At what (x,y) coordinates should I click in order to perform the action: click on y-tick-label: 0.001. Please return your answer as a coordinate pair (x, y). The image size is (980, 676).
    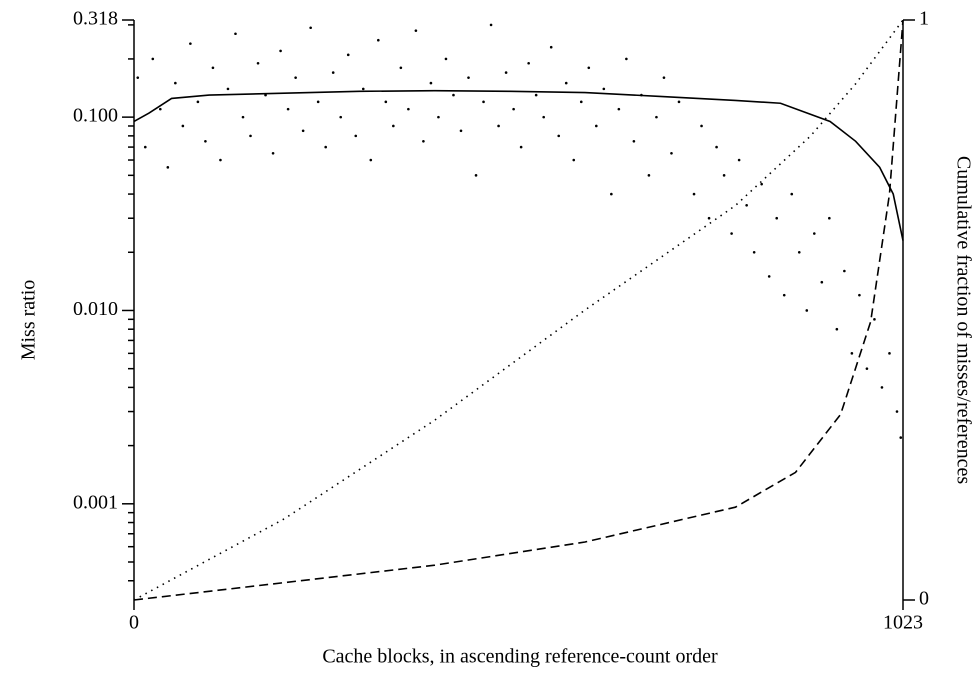
    Looking at the image, I should click on (95, 502).